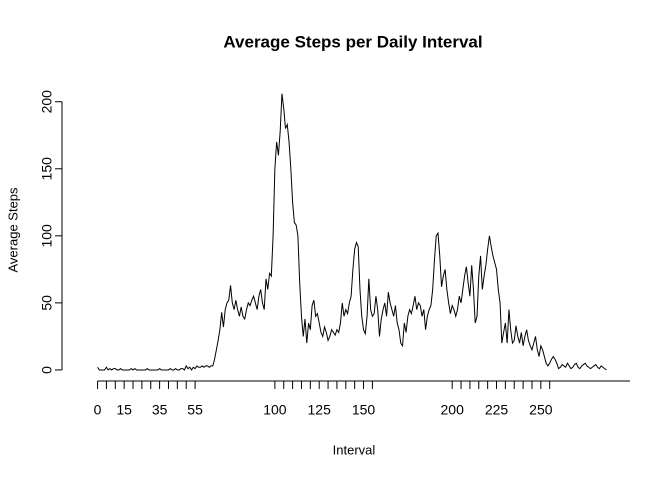  What do you see at coordinates (124, 410) in the screenshot?
I see `x-tick-label: 15` at bounding box center [124, 410].